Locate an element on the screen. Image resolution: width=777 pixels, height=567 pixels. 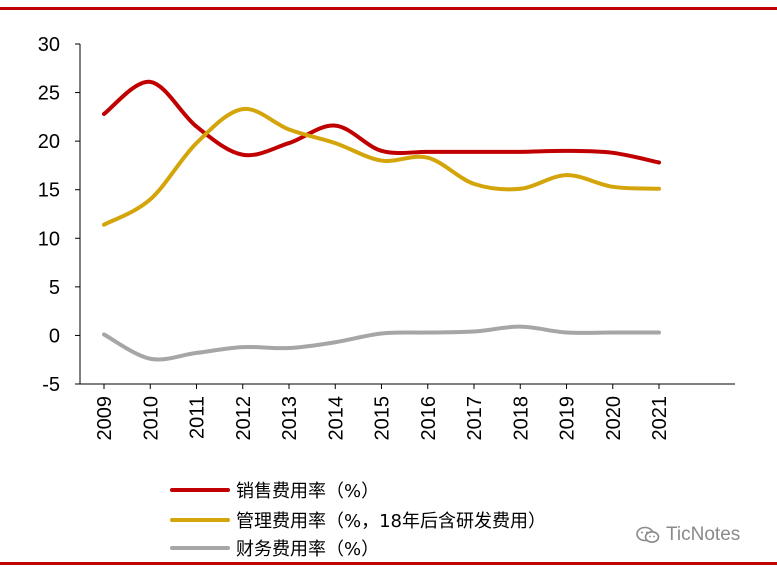
y-tick-label: 5 is located at coordinates (54, 288).